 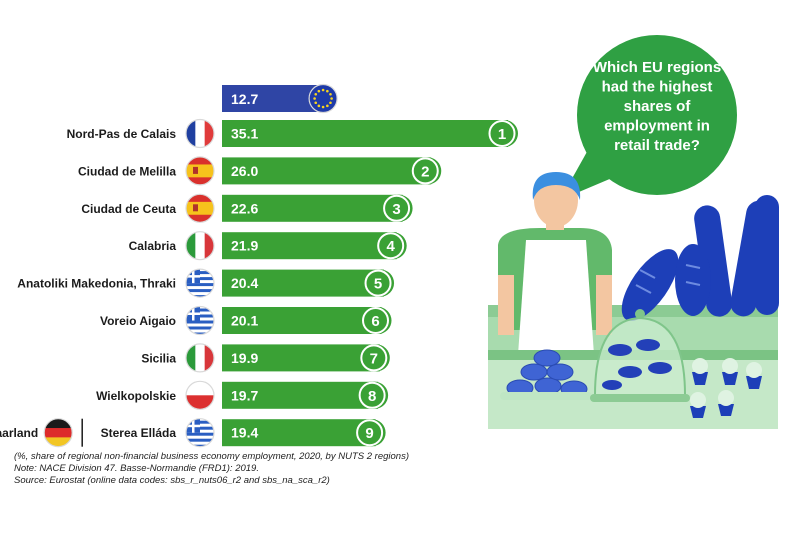 I want to click on bar-row: 20.1 6 Voreio Aigaio, so click(x=246, y=320).